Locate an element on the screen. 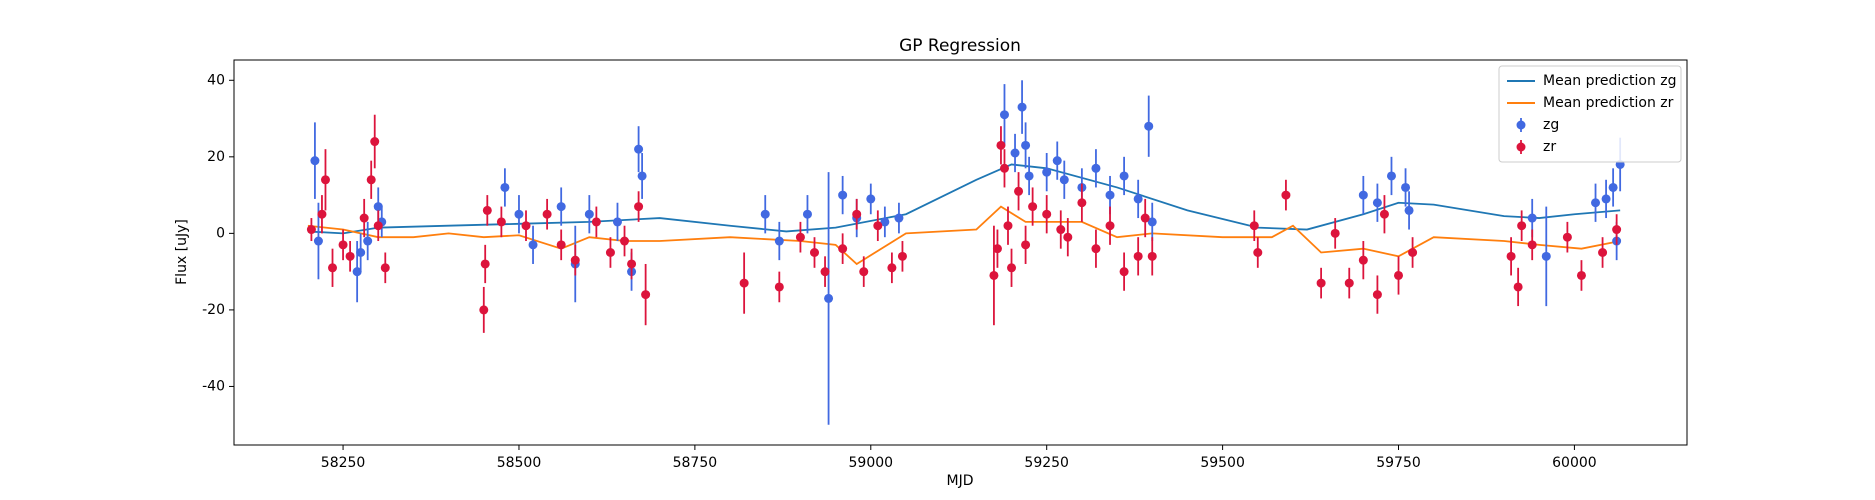  legend-label: zr is located at coordinates (1549, 147).